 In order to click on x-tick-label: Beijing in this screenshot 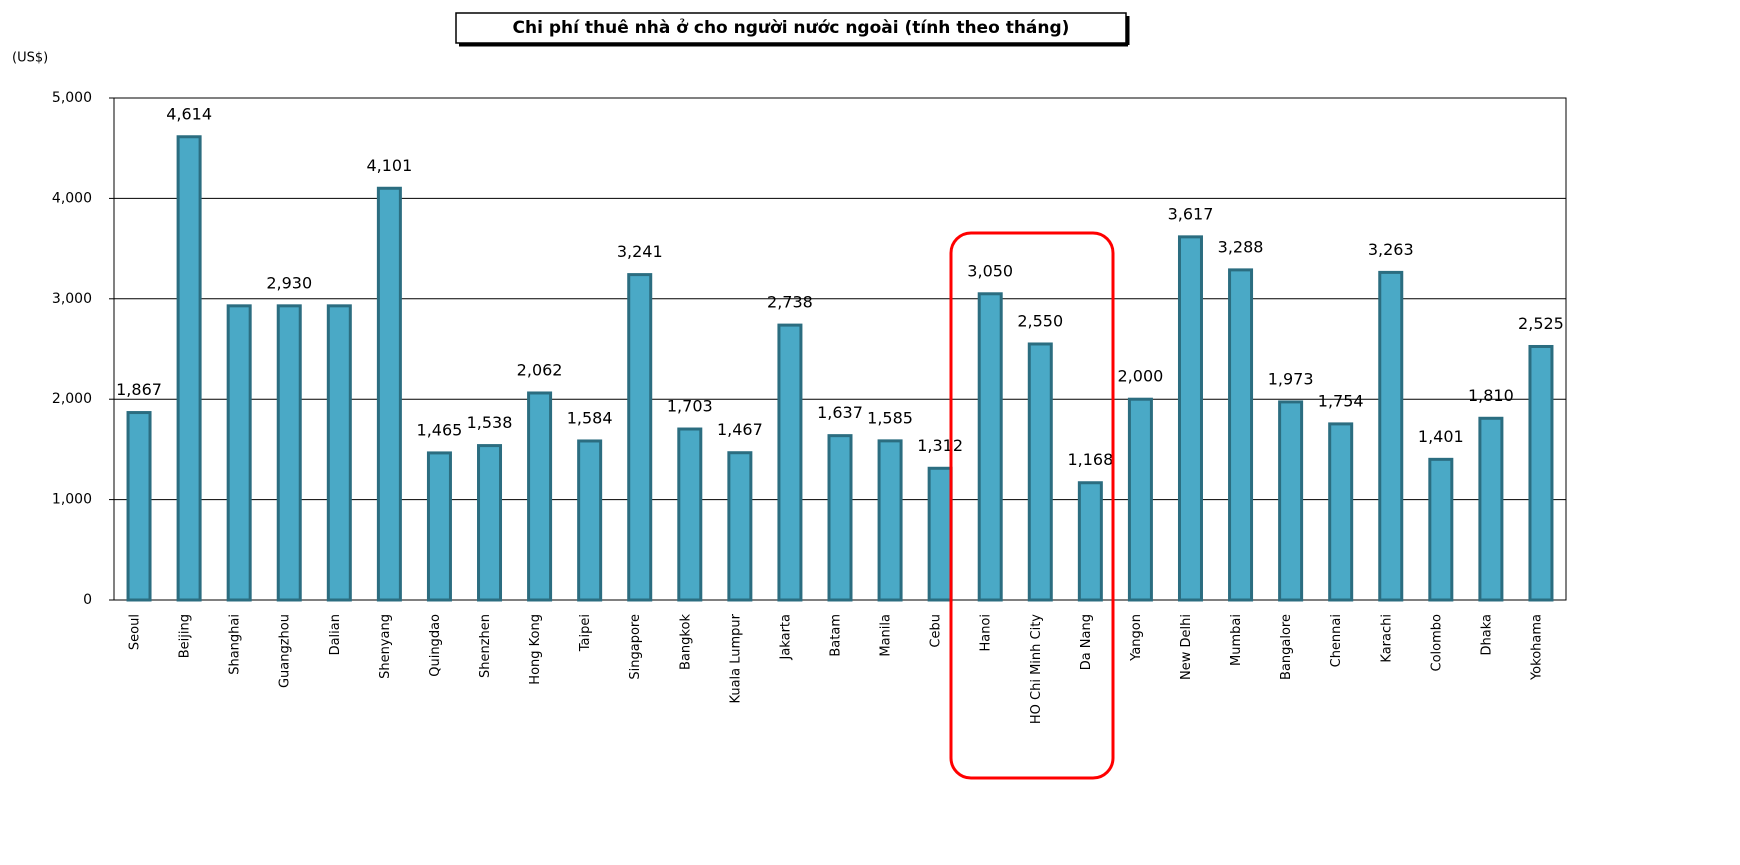, I will do `click(185, 636)`.